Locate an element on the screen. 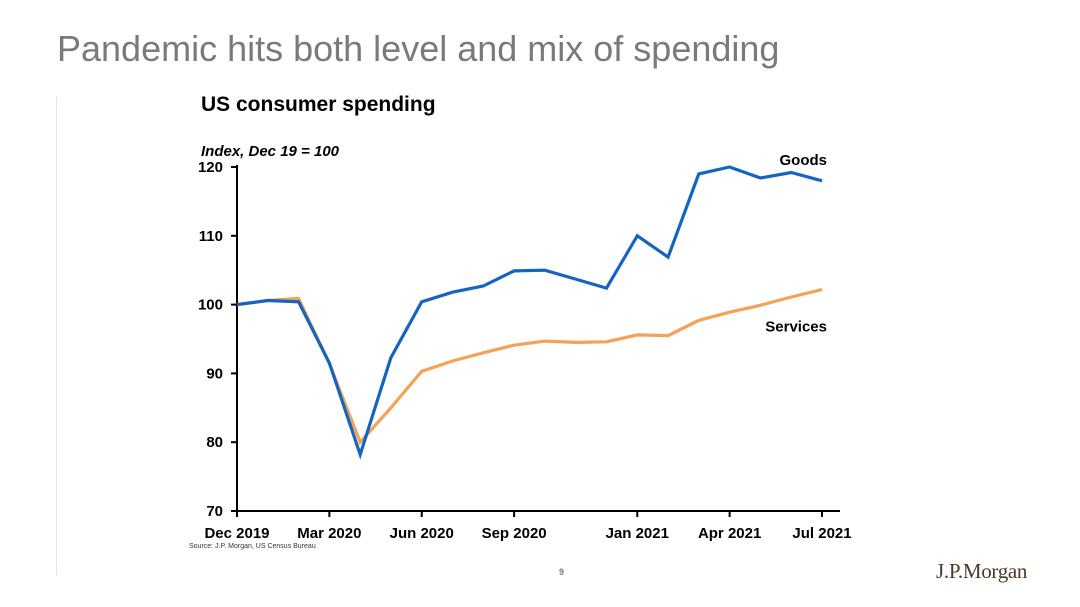 This screenshot has height=607, width=1080. page-number: 9 is located at coordinates (562, 572).